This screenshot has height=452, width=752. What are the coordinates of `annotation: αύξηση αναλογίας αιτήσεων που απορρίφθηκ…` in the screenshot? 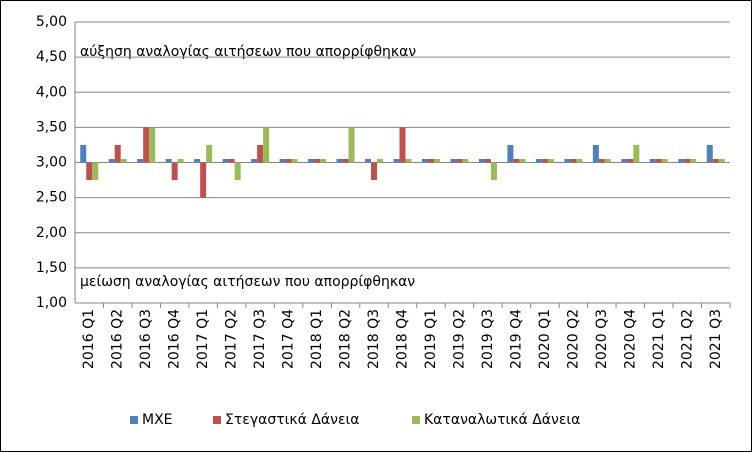 It's located at (248, 52).